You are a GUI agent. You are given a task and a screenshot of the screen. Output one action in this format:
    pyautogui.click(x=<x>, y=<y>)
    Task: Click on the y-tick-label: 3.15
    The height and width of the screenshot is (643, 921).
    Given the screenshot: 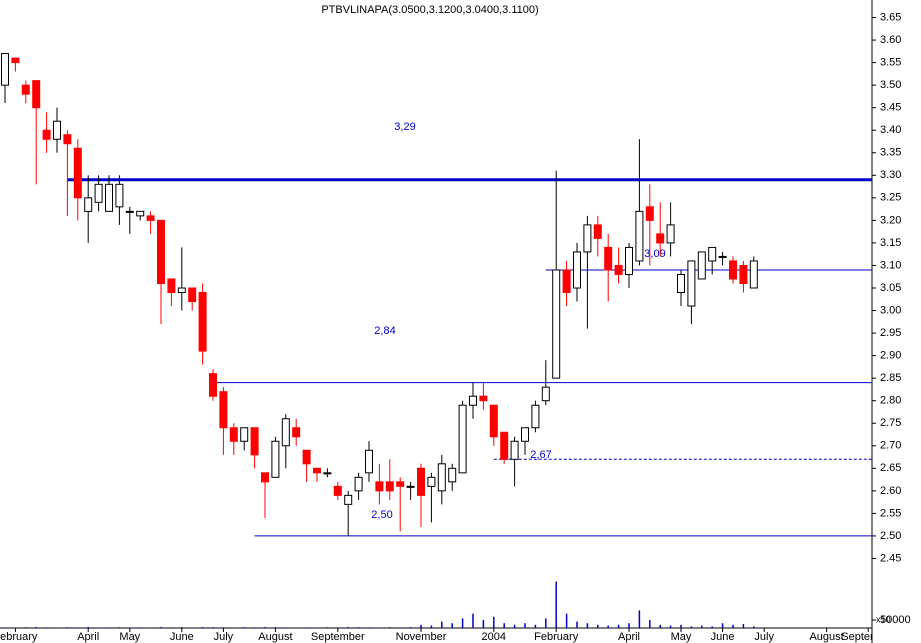 What is the action you would take?
    pyautogui.click(x=890, y=243)
    